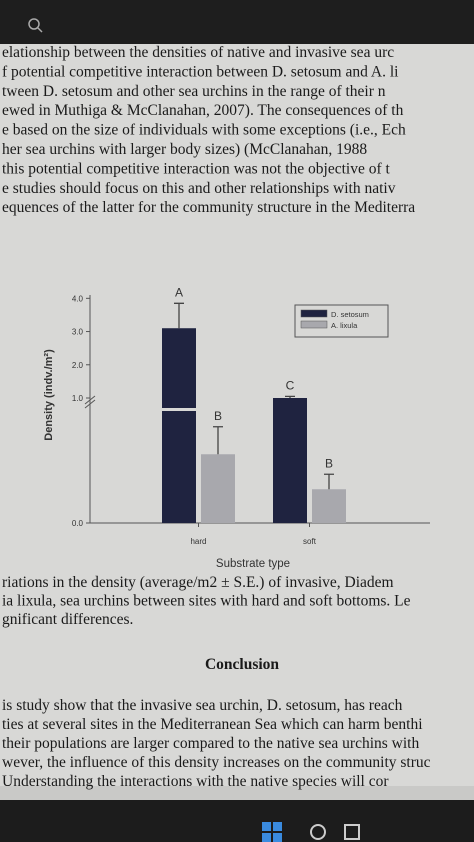 The height and width of the screenshot is (842, 474). Describe the element at coordinates (179, 409) in the screenshot. I see `break-gap` at that location.